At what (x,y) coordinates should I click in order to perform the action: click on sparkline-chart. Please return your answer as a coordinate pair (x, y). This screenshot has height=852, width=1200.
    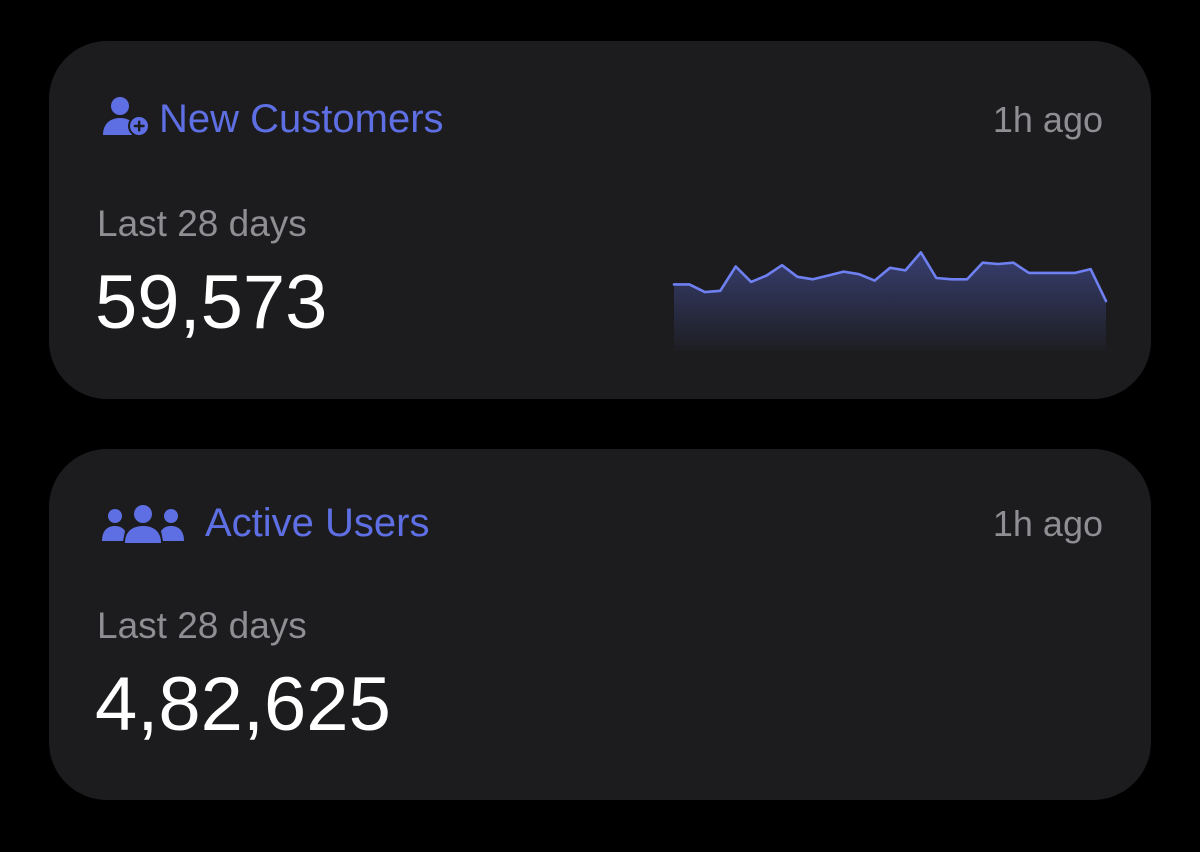
    Looking at the image, I should click on (890, 287).